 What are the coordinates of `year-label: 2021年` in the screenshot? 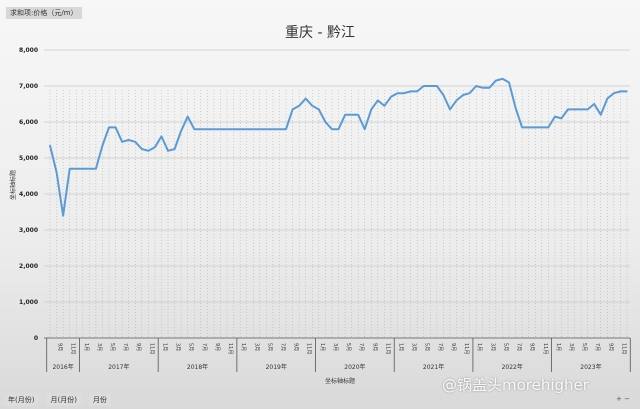 It's located at (433, 367).